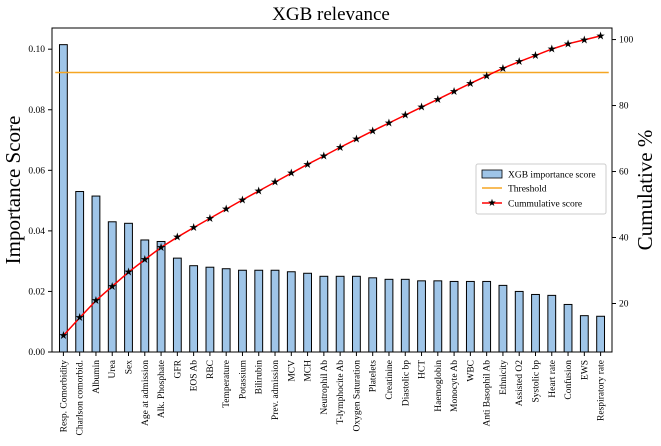 The image size is (661, 446). What do you see at coordinates (113, 368) in the screenshot?
I see `x-tick-label: Urea` at bounding box center [113, 368].